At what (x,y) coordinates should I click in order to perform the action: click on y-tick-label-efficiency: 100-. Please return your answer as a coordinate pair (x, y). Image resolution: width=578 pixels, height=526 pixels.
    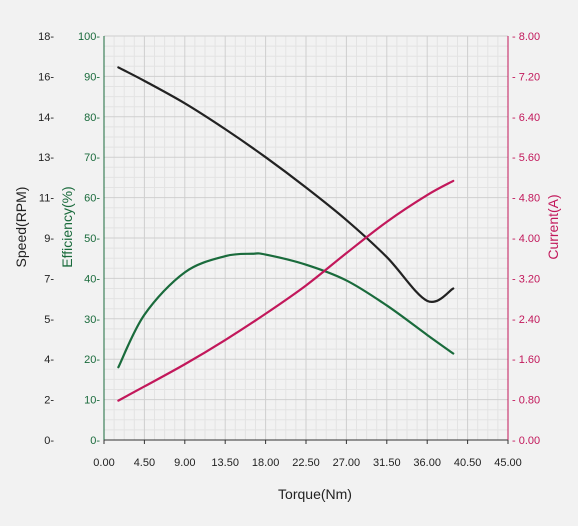
    Looking at the image, I should click on (89, 37).